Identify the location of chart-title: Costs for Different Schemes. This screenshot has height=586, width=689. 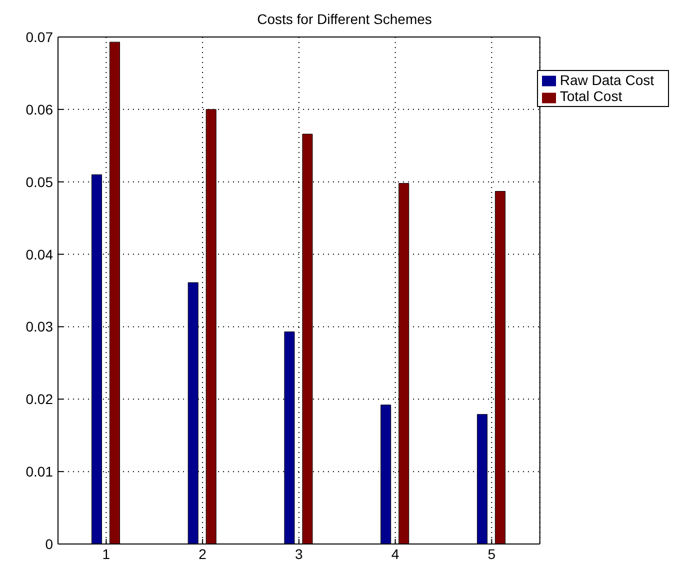
(344, 19).